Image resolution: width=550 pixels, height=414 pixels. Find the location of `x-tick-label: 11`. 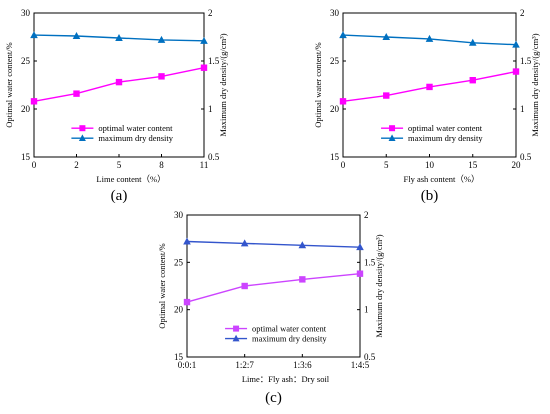

x-tick-label: 11 is located at coordinates (204, 165).